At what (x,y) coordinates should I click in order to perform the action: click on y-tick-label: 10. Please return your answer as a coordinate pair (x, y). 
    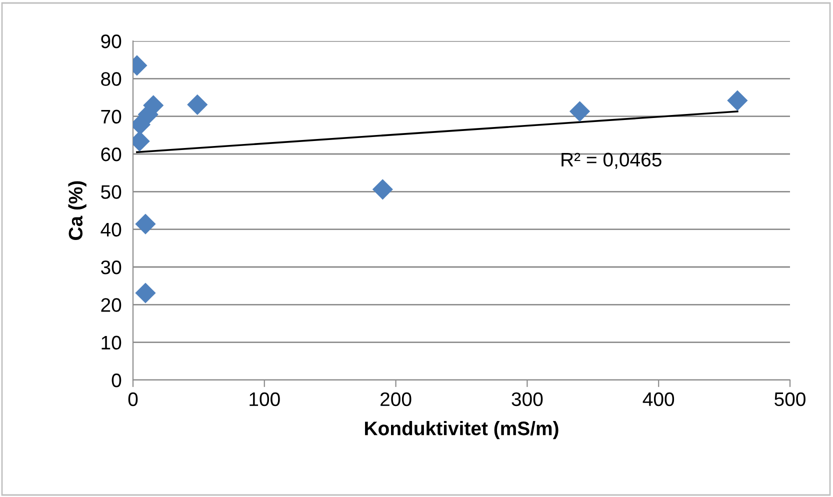
    Looking at the image, I should click on (112, 343).